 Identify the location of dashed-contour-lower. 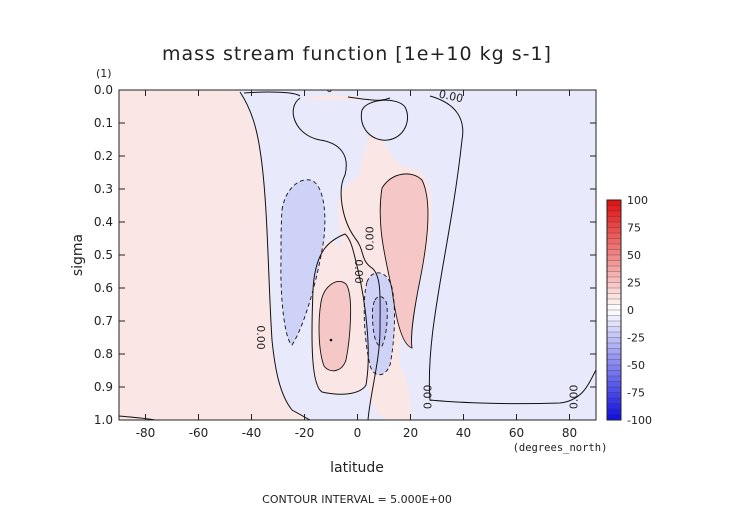
(379, 324).